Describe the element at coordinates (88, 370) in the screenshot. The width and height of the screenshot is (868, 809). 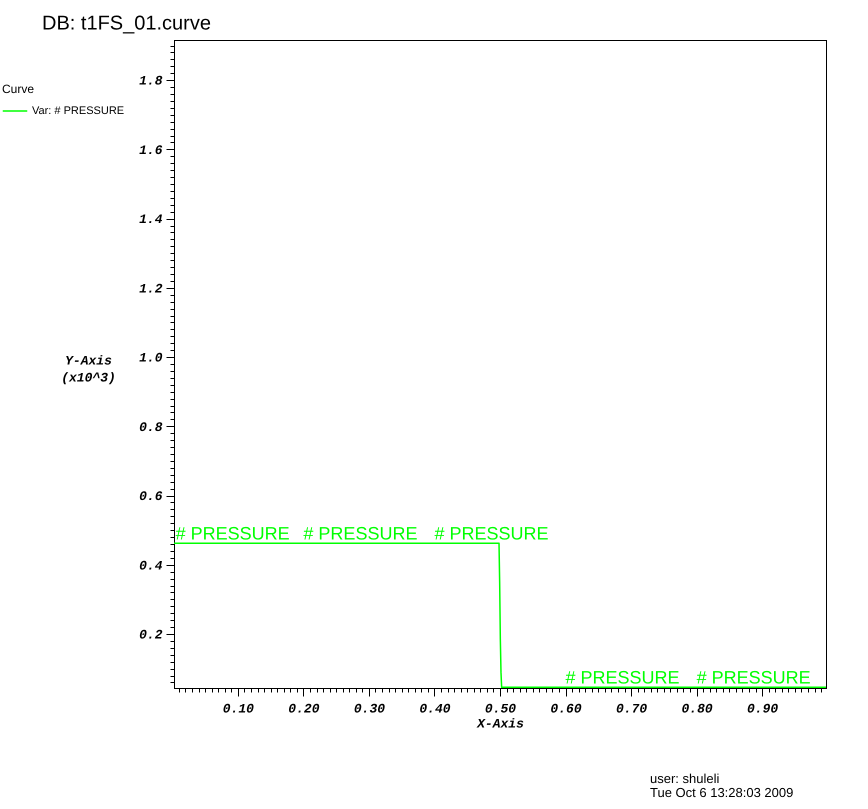
I see `y-axis-title: Y-Axis (x10^3)` at that location.